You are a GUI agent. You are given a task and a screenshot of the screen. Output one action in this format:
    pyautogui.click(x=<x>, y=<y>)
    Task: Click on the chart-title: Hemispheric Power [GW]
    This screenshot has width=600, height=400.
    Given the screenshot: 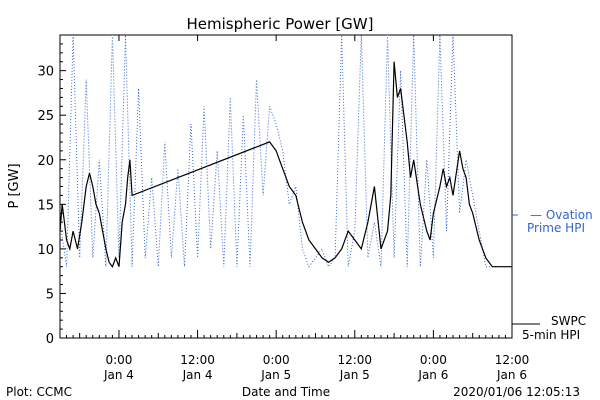 What is the action you would take?
    pyautogui.click(x=280, y=24)
    